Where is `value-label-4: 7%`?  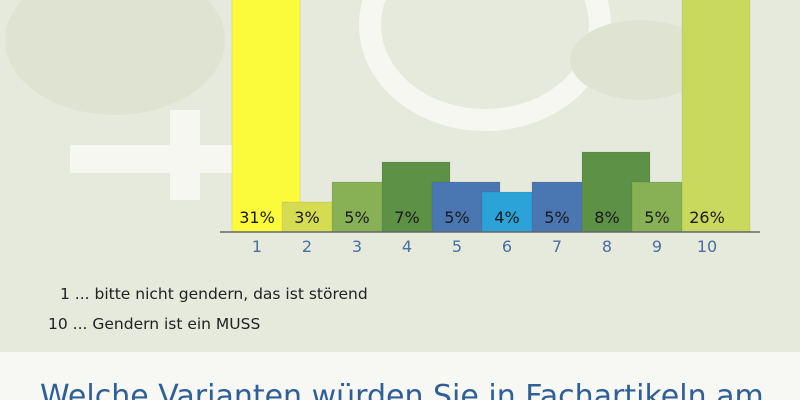 value-label-4: 7% is located at coordinates (406, 217).